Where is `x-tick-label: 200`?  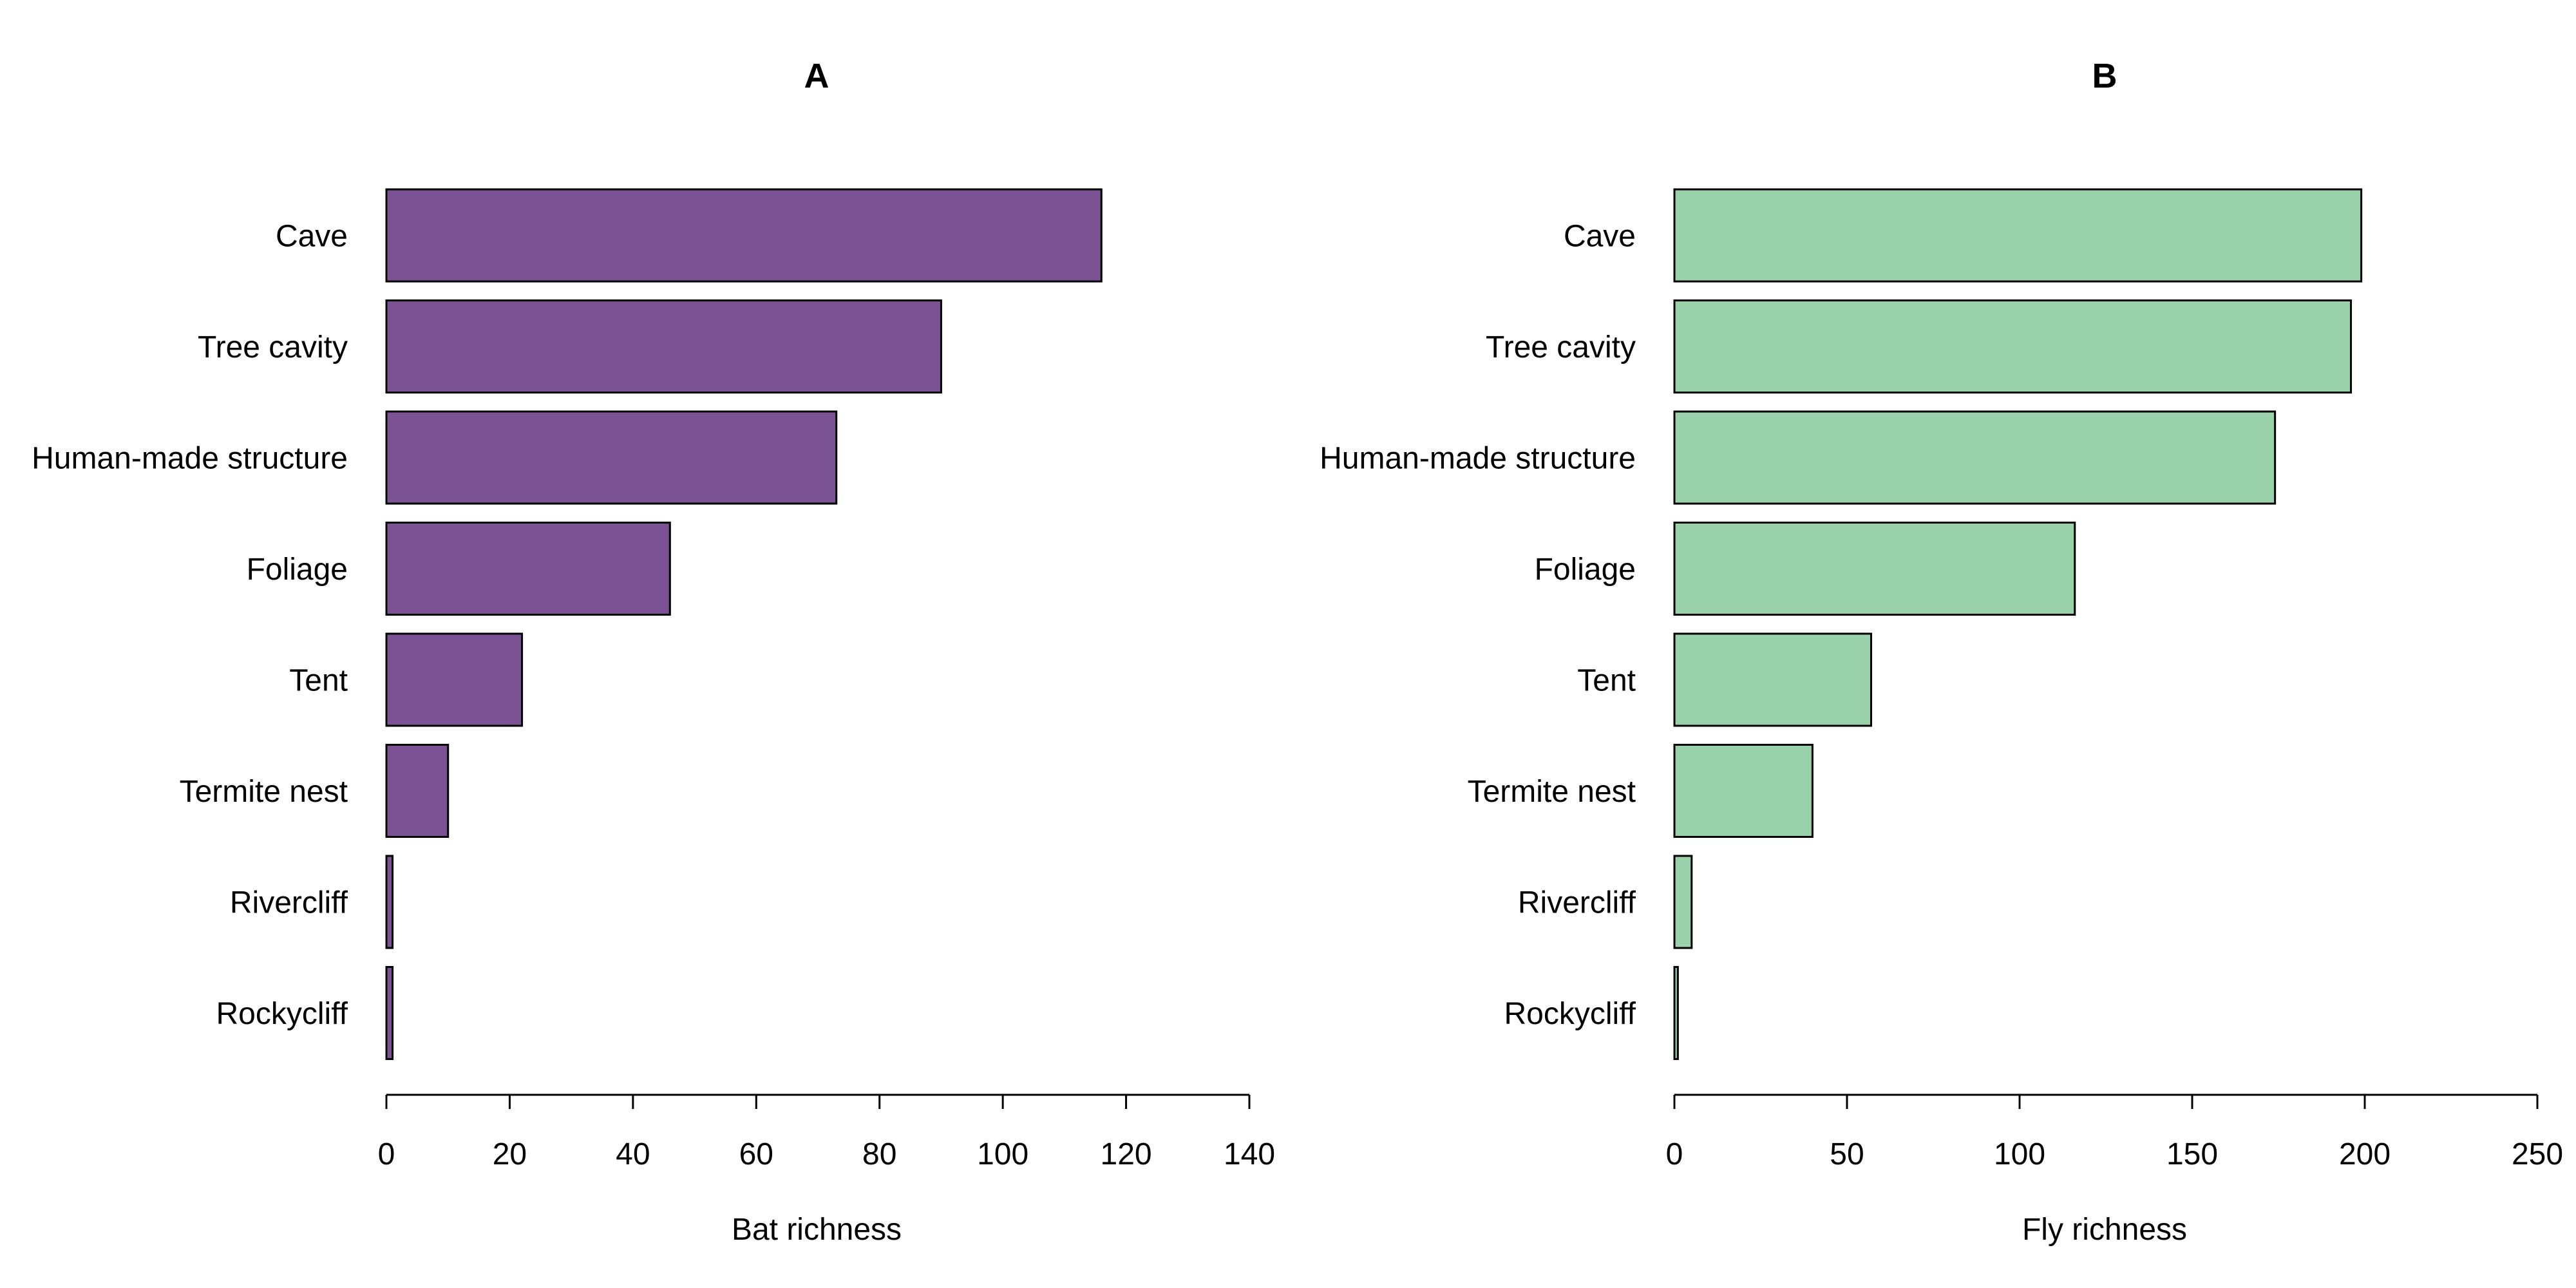
x-tick-label: 200 is located at coordinates (2365, 1154).